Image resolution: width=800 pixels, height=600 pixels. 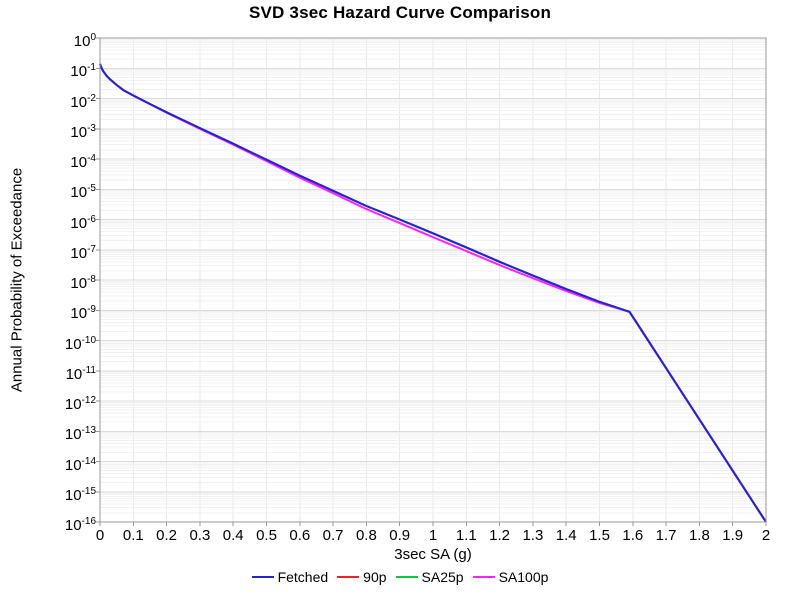 What do you see at coordinates (303, 577) in the screenshot?
I see `legend-label: Fetched` at bounding box center [303, 577].